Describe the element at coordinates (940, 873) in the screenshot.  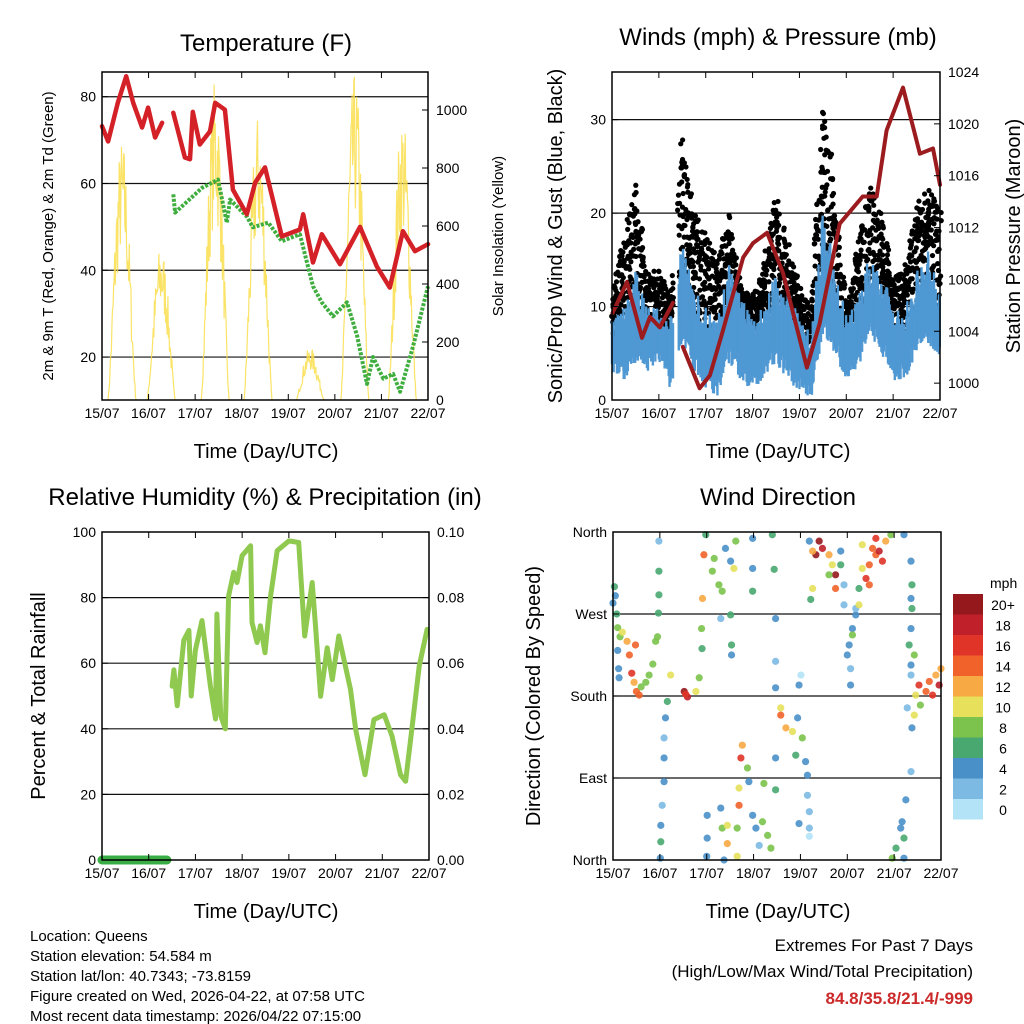
I see `x-tick-label: 22/07` at that location.